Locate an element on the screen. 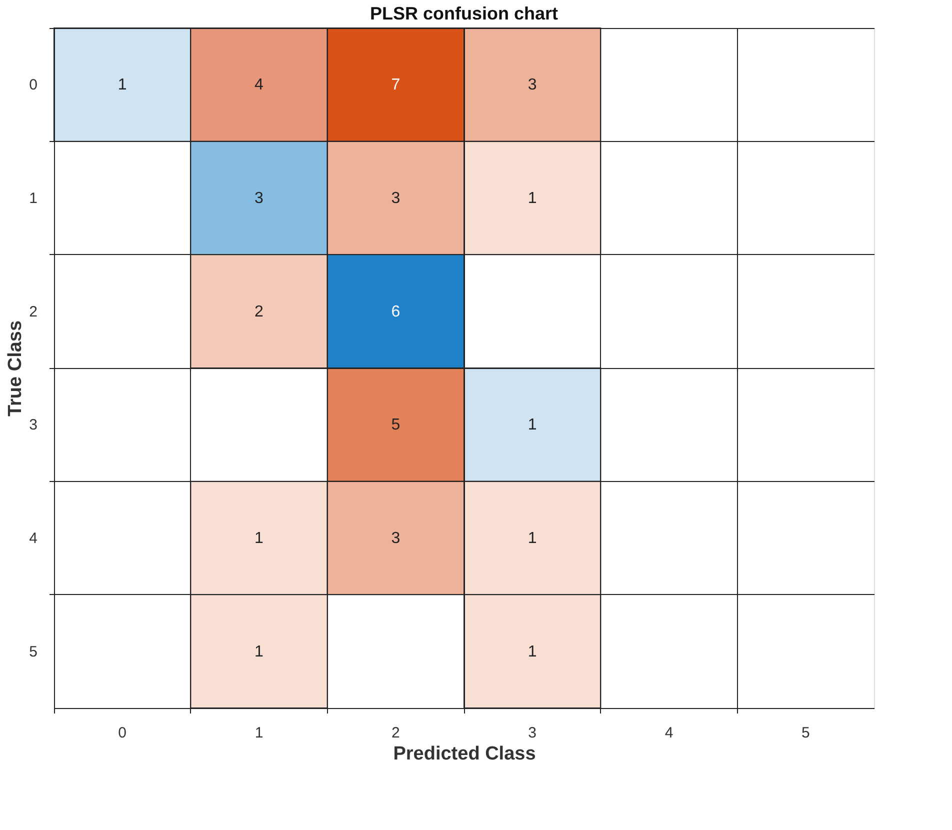 This screenshot has width=952, height=830. data-label: 5 is located at coordinates (395, 425).